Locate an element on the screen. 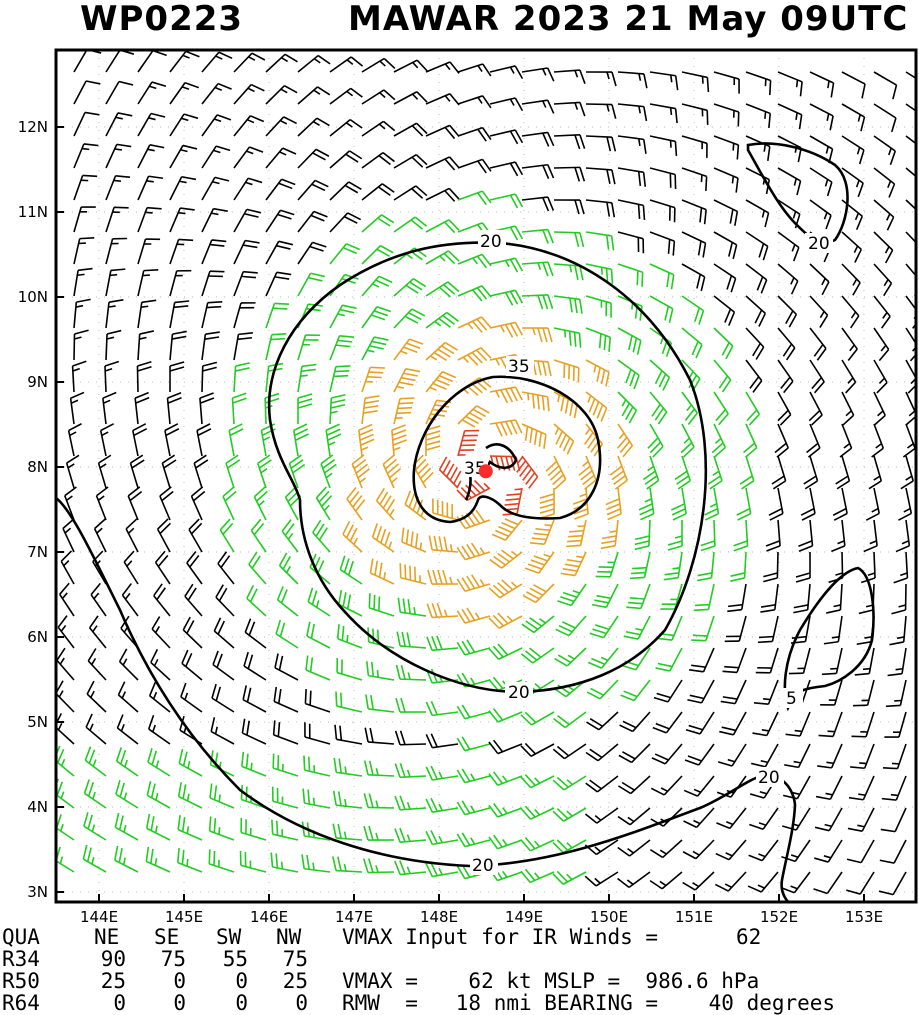 The image size is (919, 1015). lon-tick-label: 151E is located at coordinates (694, 917).